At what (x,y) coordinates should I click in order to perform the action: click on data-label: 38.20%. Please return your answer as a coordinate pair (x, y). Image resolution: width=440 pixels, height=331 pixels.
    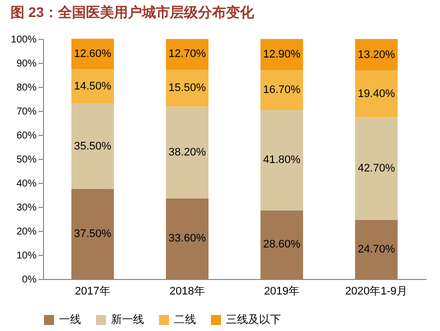
    Looking at the image, I should click on (187, 152).